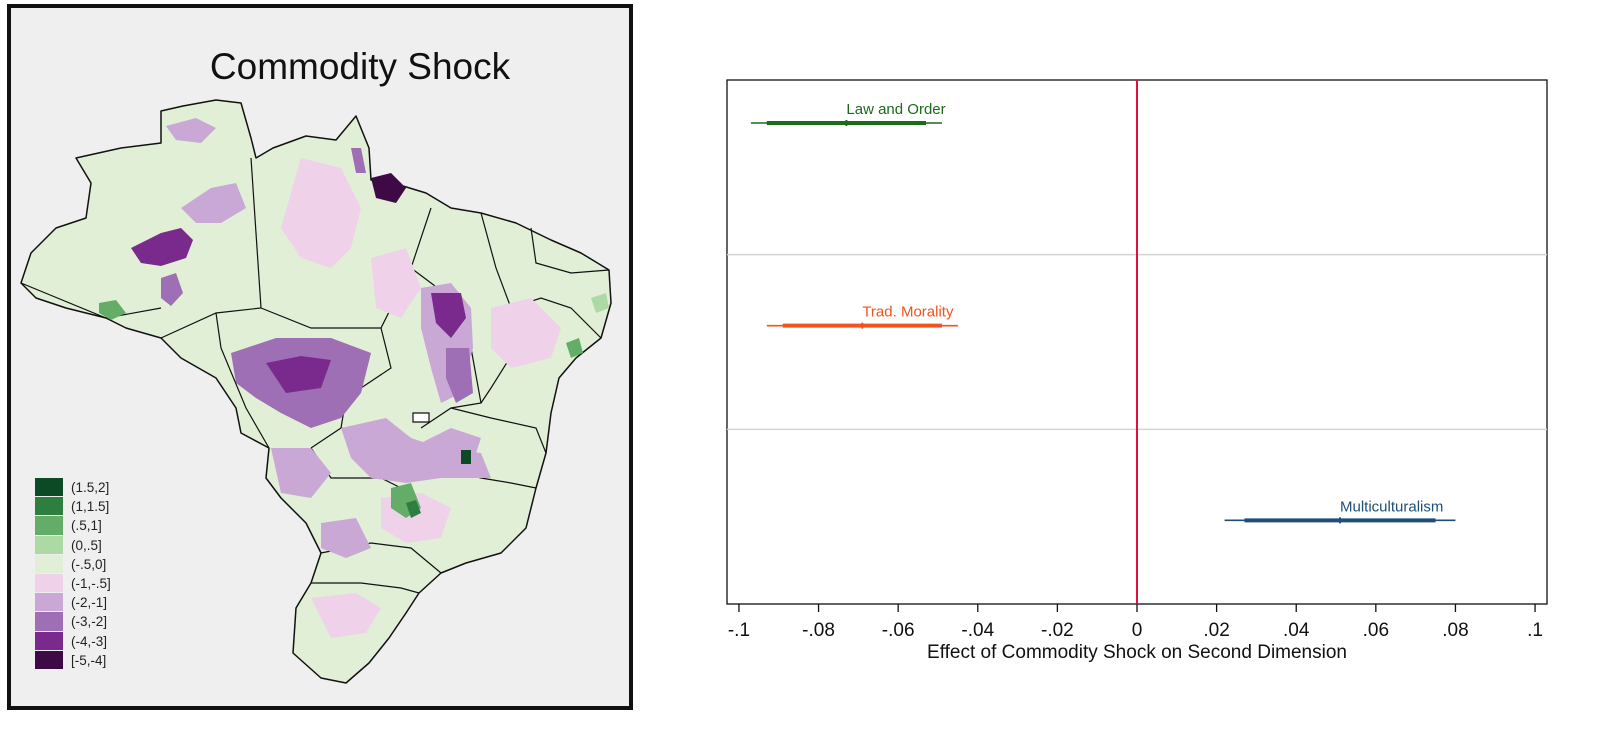  I want to click on legend-label: (-3,-2], so click(89, 622).